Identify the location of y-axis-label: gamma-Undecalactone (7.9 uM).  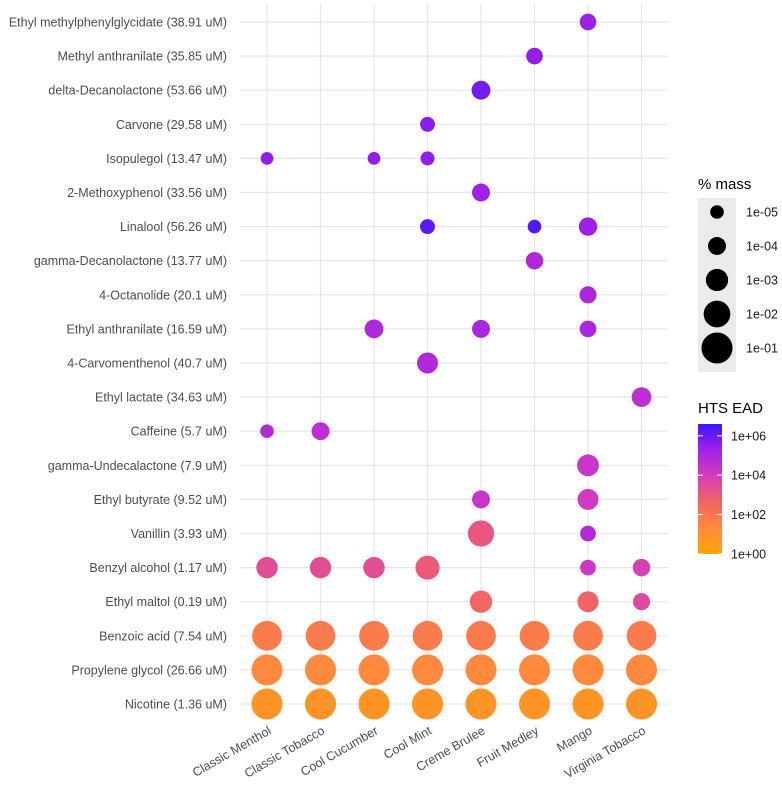
(137, 466).